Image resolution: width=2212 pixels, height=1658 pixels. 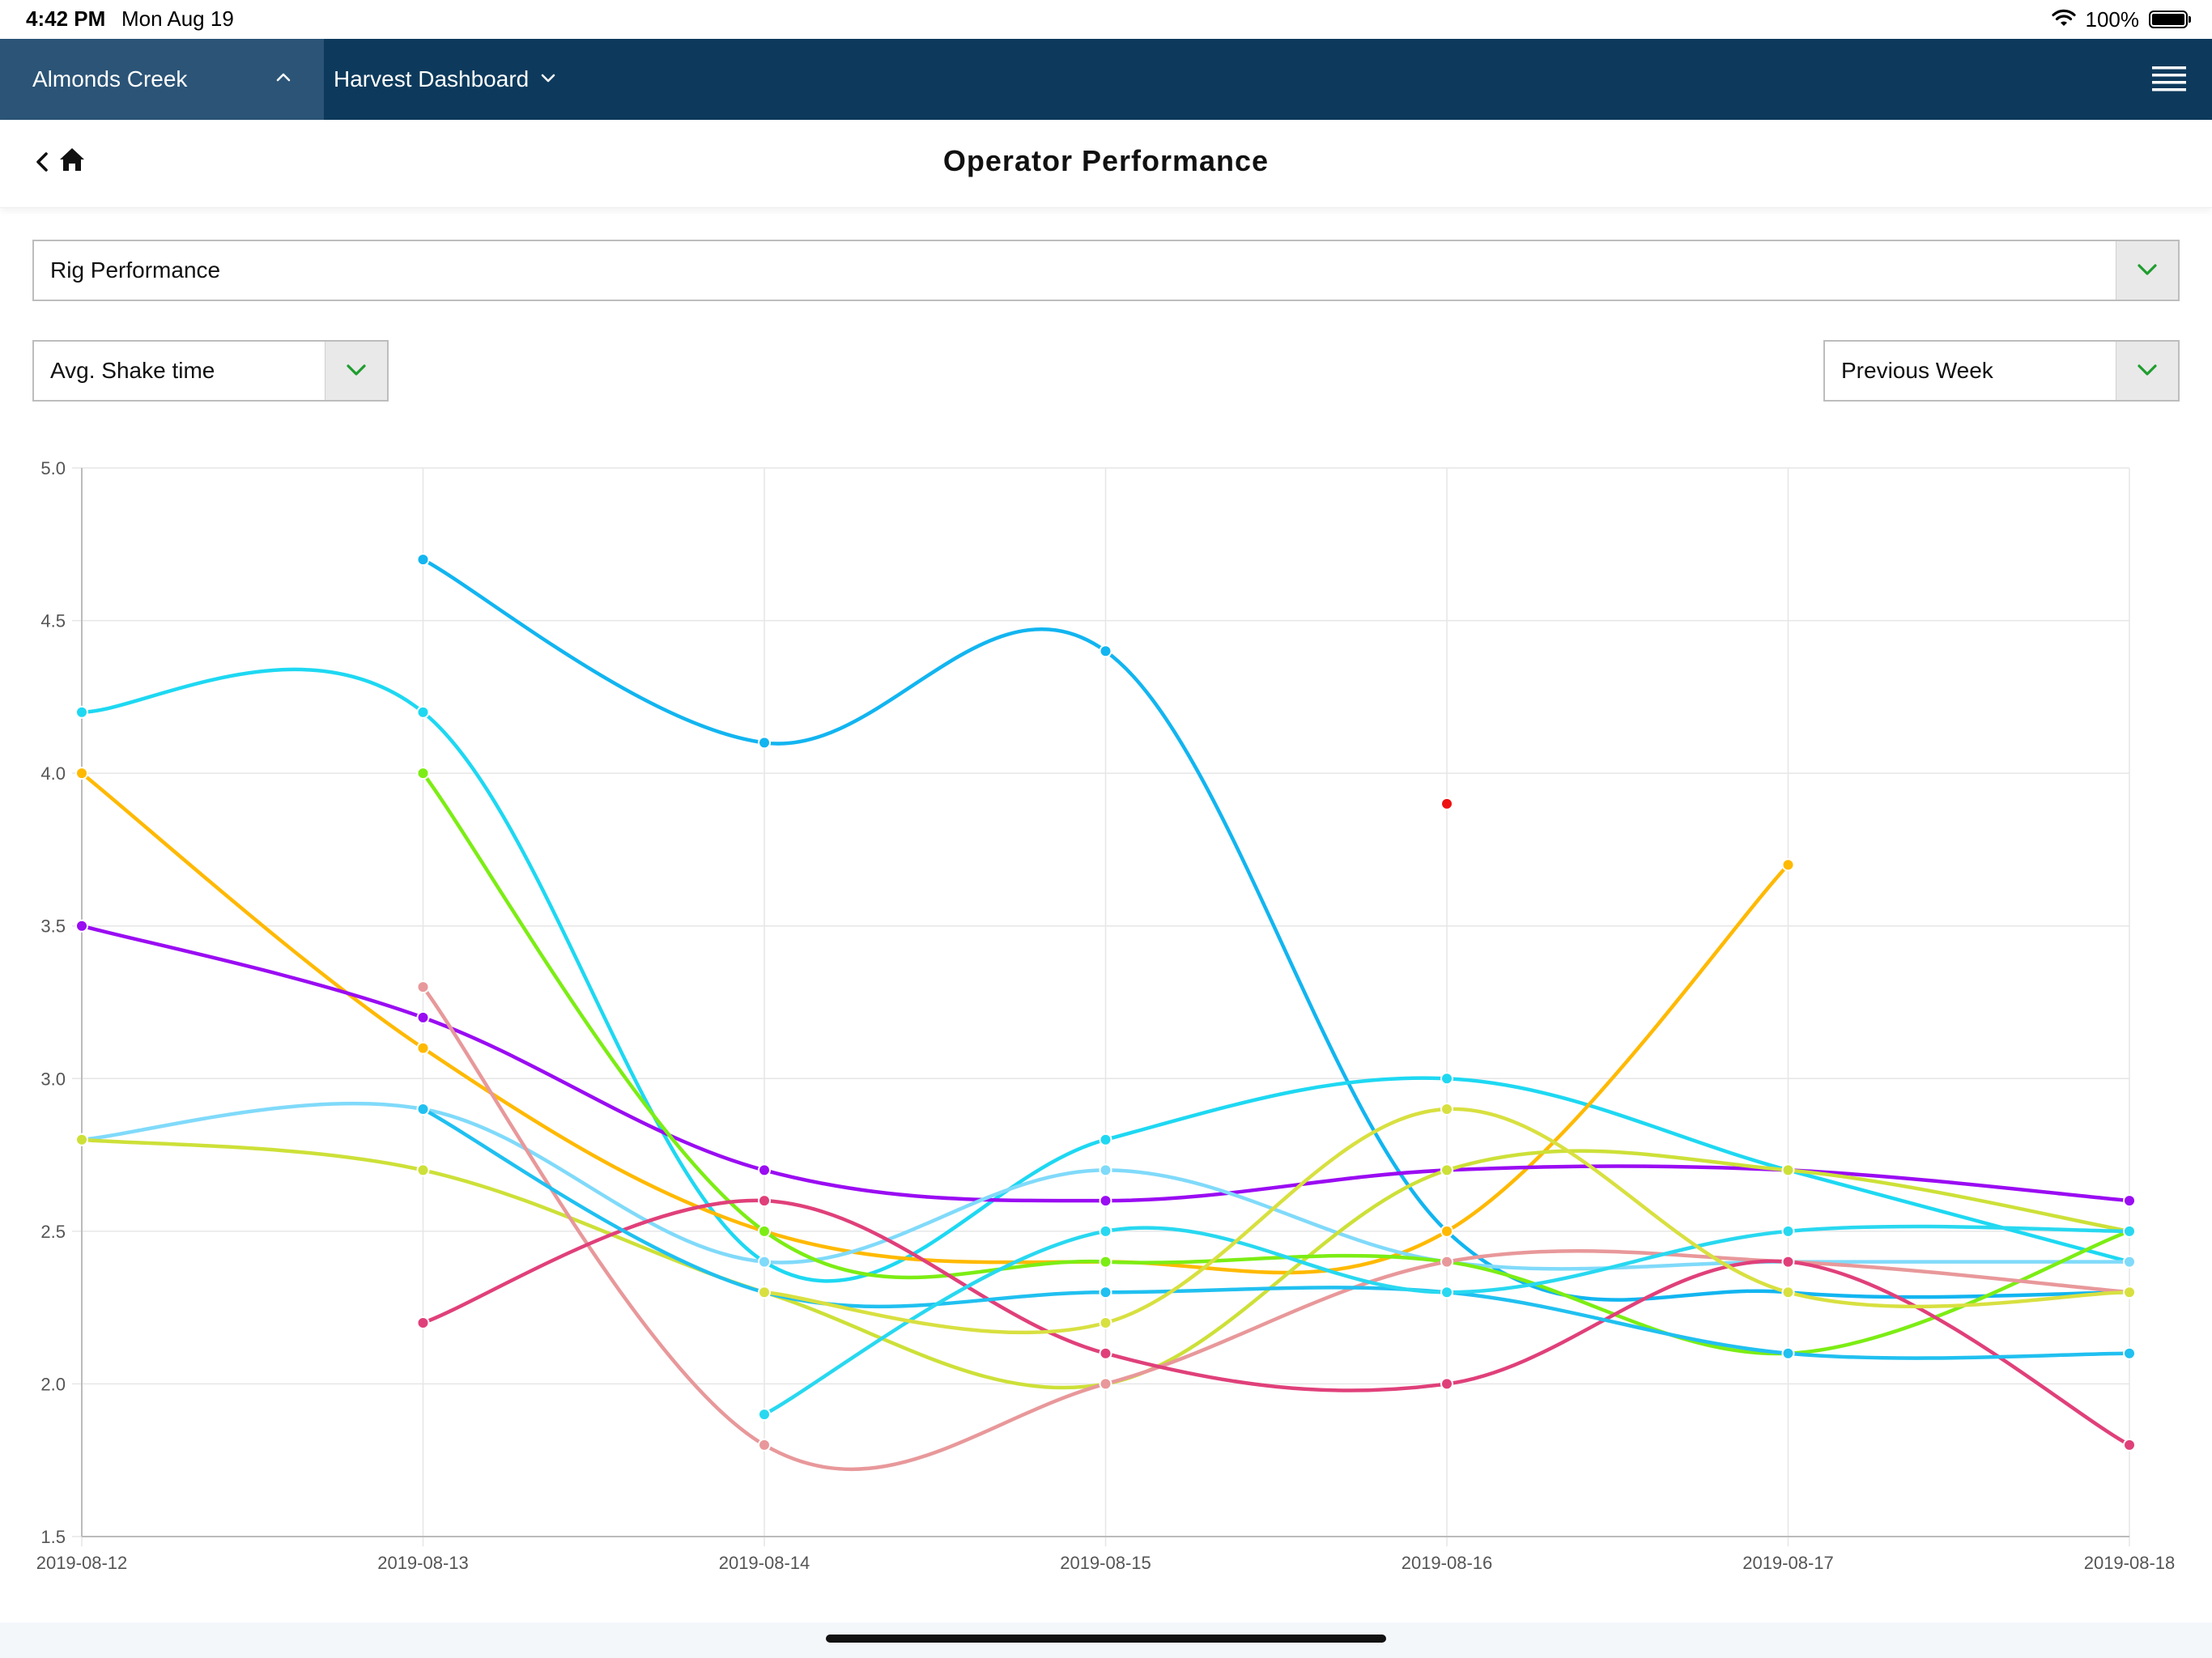 I want to click on period-dropdown-button, so click(x=2147, y=371).